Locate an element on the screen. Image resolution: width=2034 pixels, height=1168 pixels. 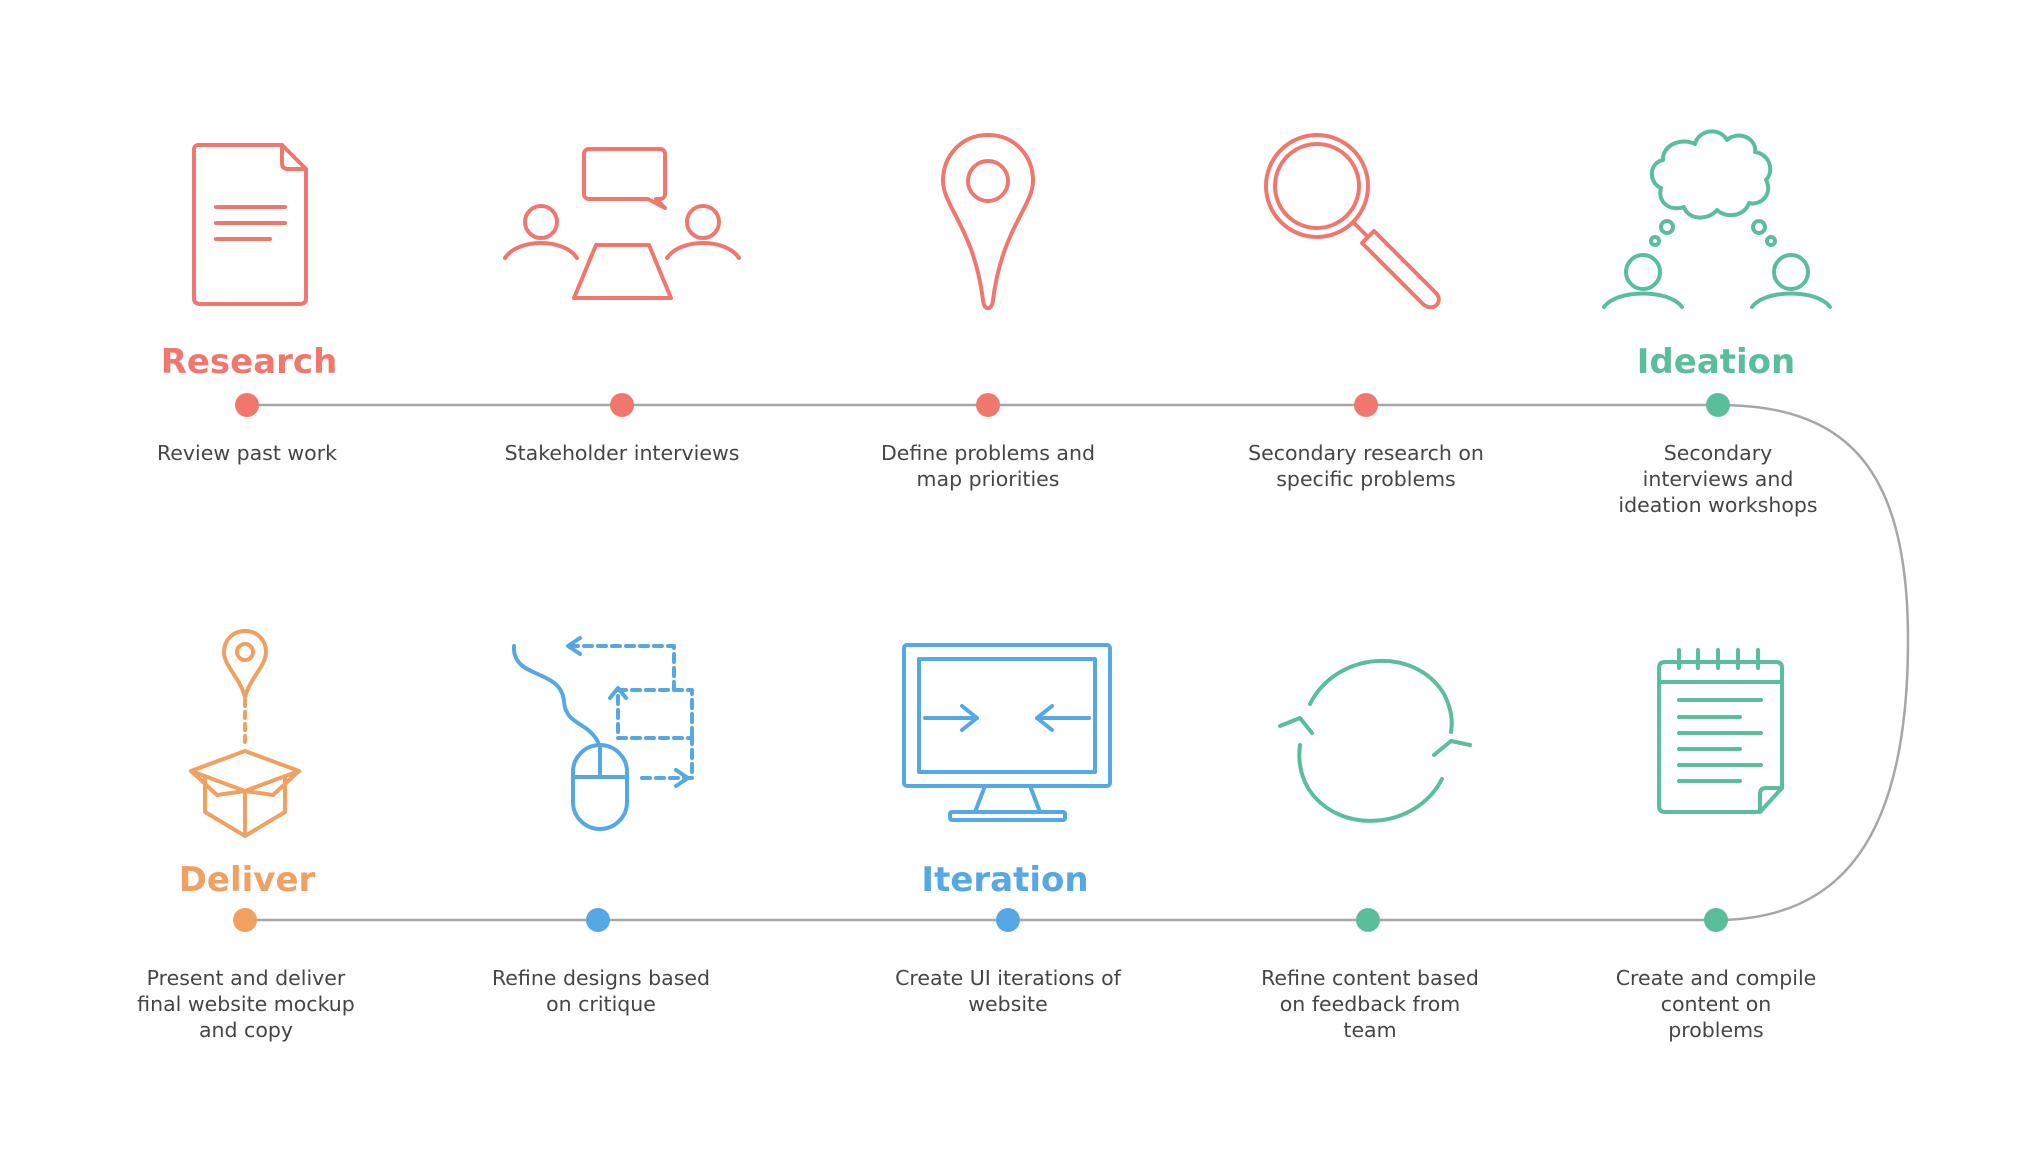
meeting-icon is located at coordinates (622, 223).